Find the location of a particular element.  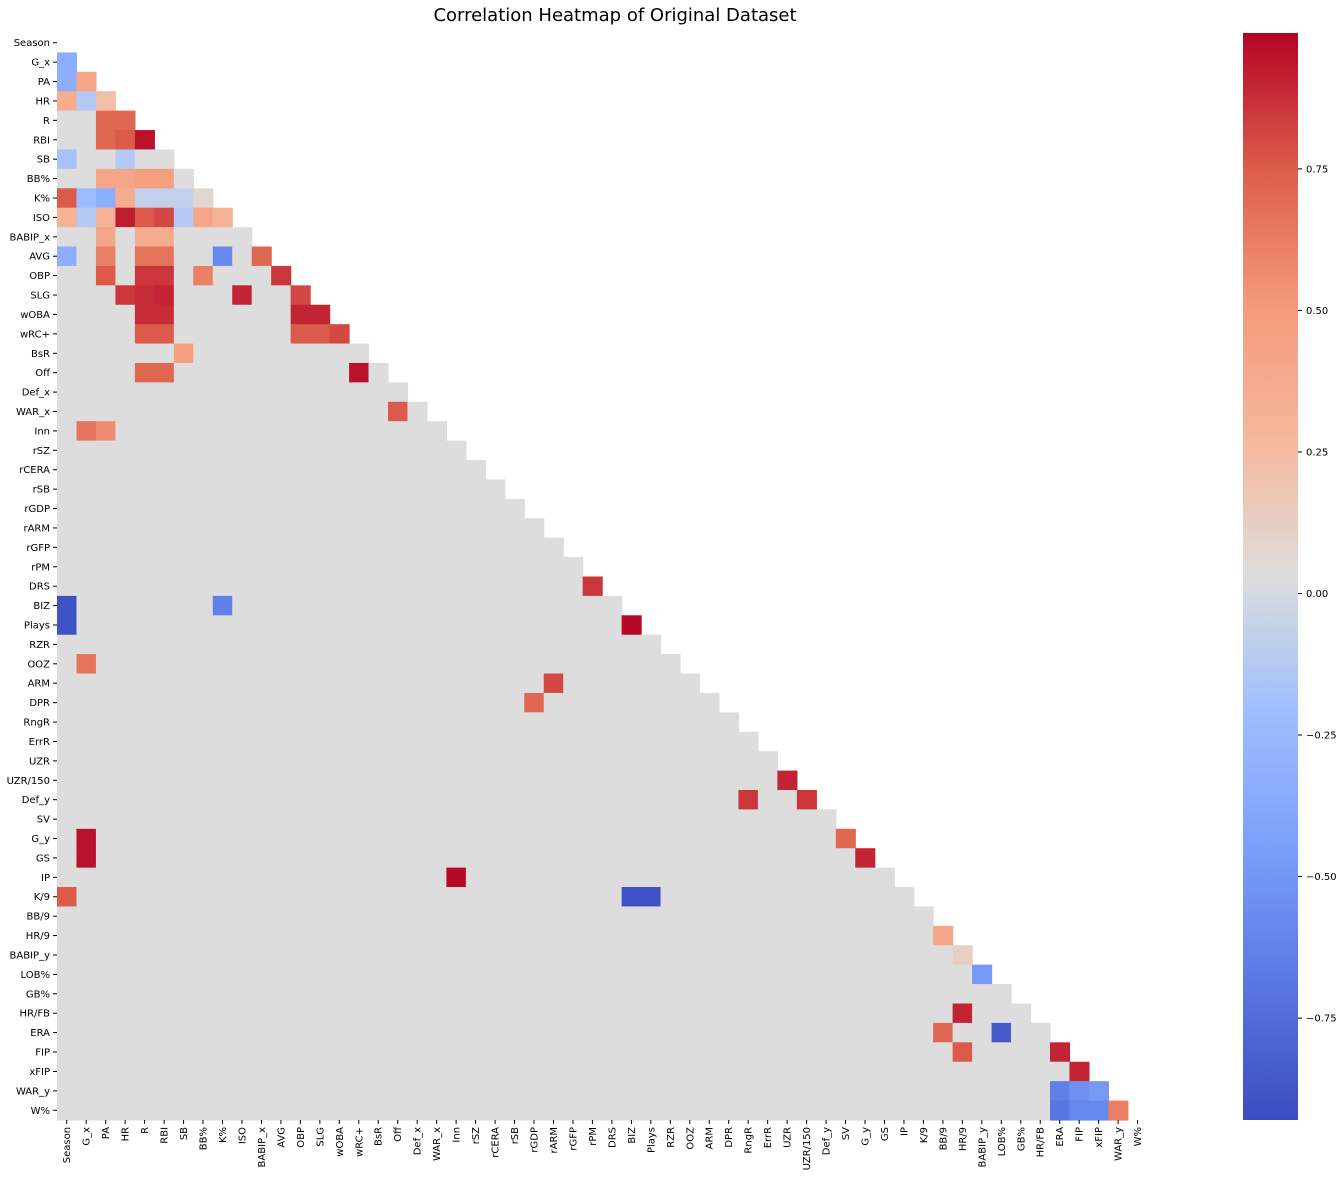

row-label: OOZ is located at coordinates (38, 664).